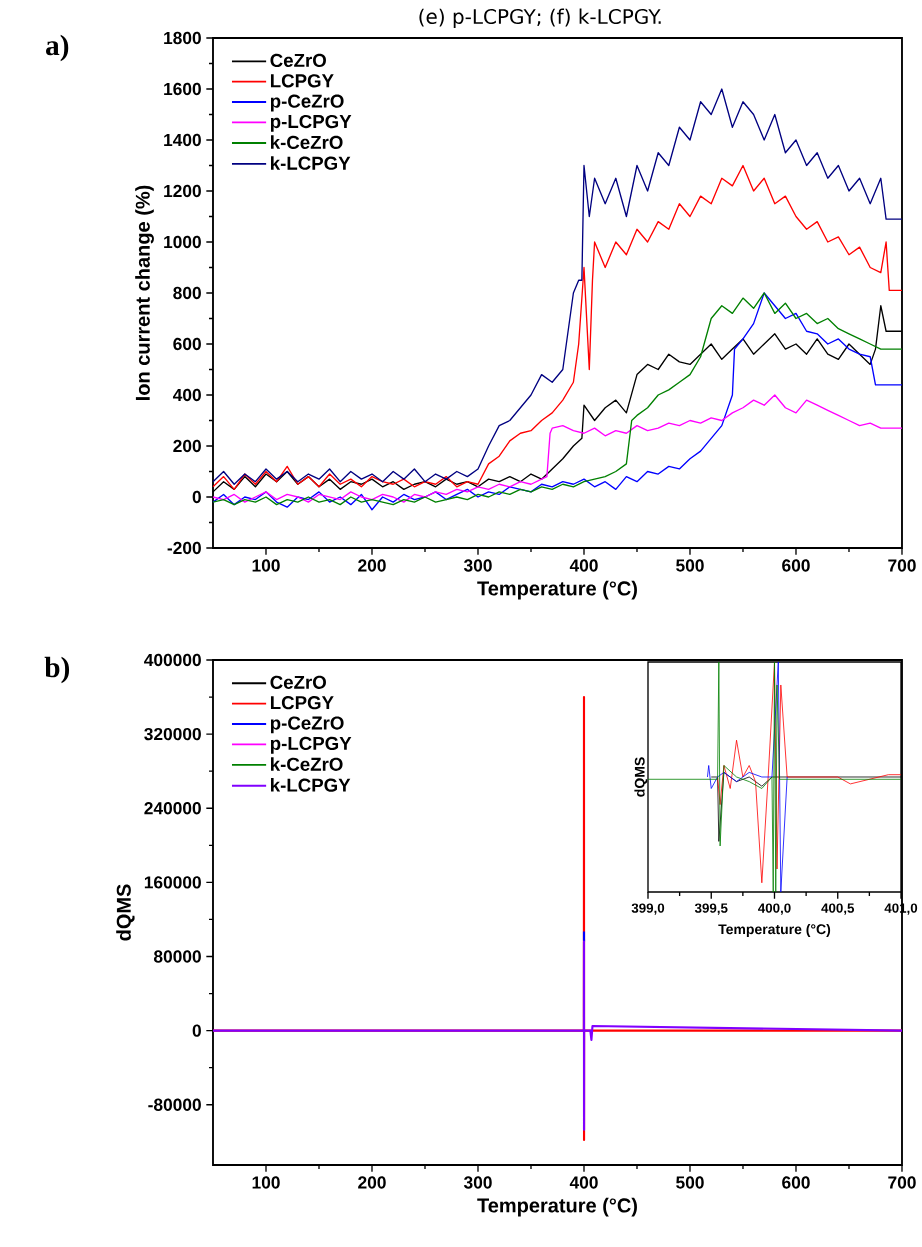  What do you see at coordinates (57, 48) in the screenshot?
I see `chart-title: a)` at bounding box center [57, 48].